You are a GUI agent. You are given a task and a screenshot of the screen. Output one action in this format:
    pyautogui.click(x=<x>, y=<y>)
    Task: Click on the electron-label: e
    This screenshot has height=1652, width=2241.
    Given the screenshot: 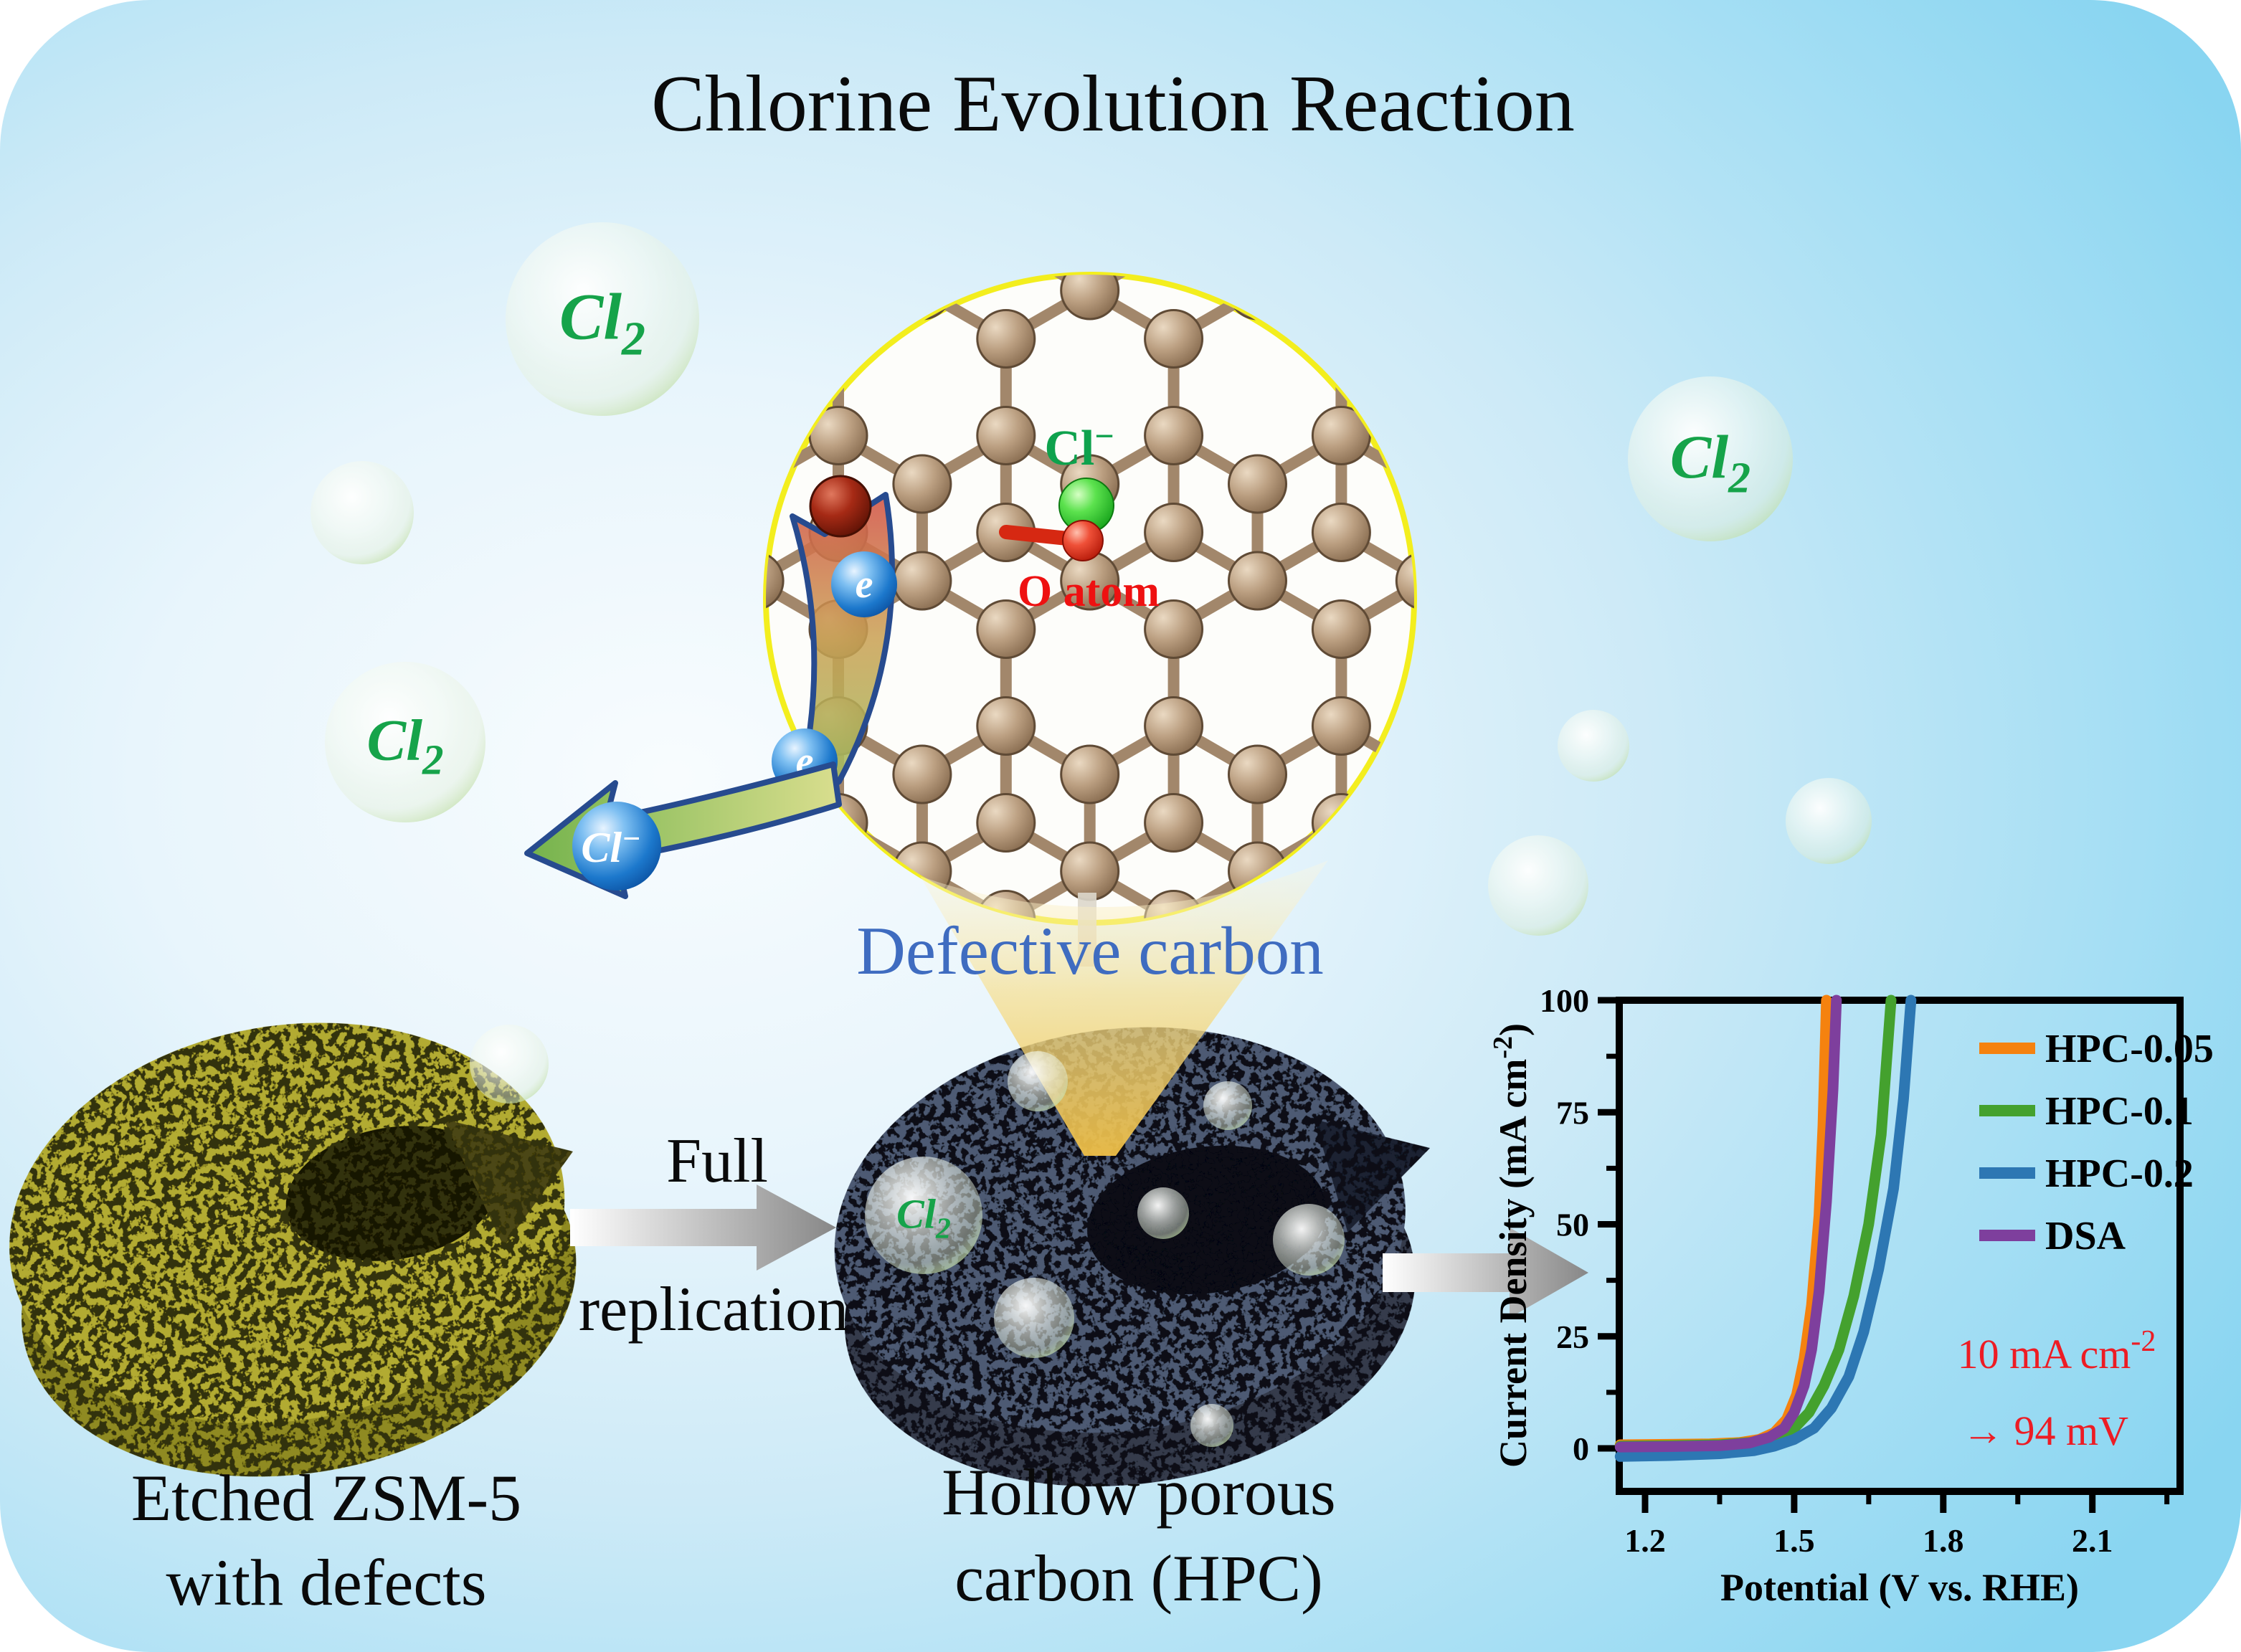 What is the action you would take?
    pyautogui.click(x=864, y=584)
    